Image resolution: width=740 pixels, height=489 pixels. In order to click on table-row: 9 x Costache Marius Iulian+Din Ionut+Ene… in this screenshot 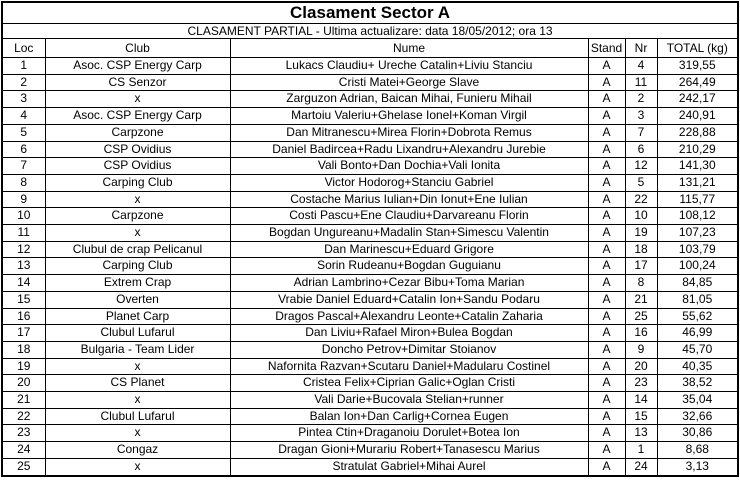, I will do `click(370, 199)`.